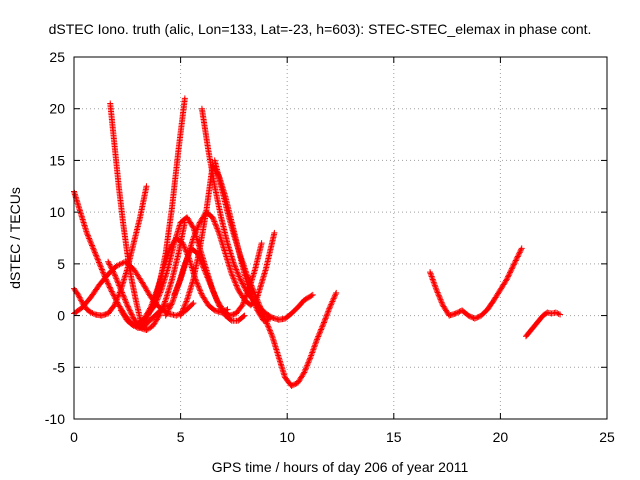 The width and height of the screenshot is (640, 480). I want to click on y-tick-label: -10, so click(55, 419).